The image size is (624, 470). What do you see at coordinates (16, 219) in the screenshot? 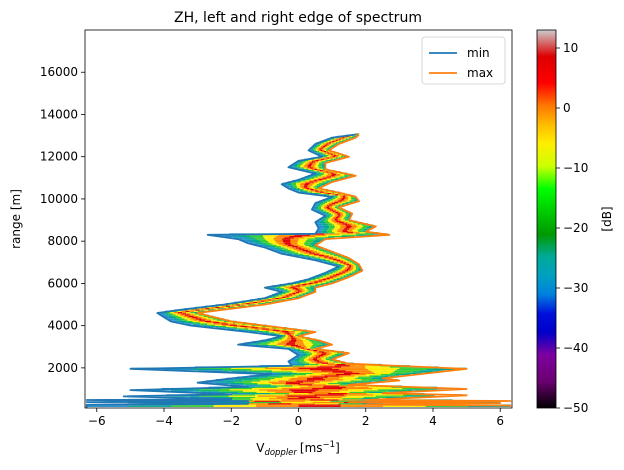
I see `y-axis-label: range [m]` at bounding box center [16, 219].